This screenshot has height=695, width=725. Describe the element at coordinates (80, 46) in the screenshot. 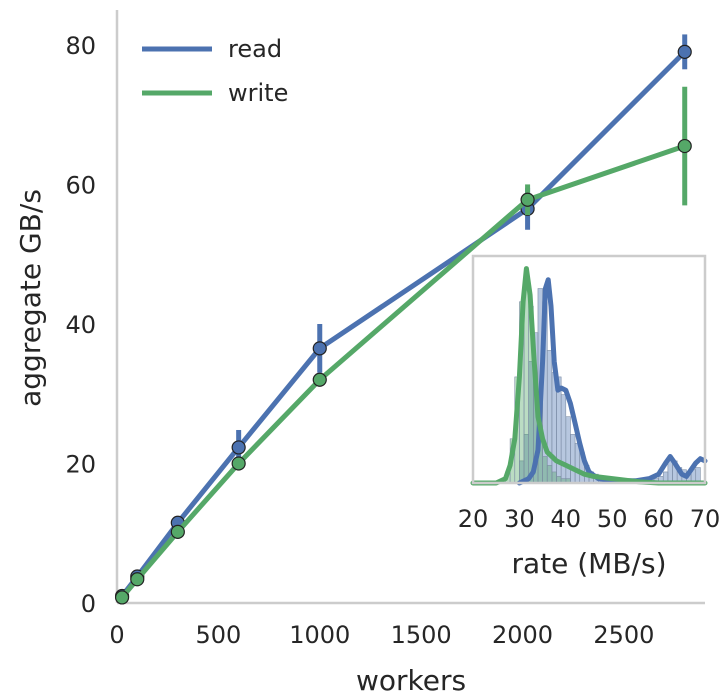

I see `y-tick-label: 80` at that location.